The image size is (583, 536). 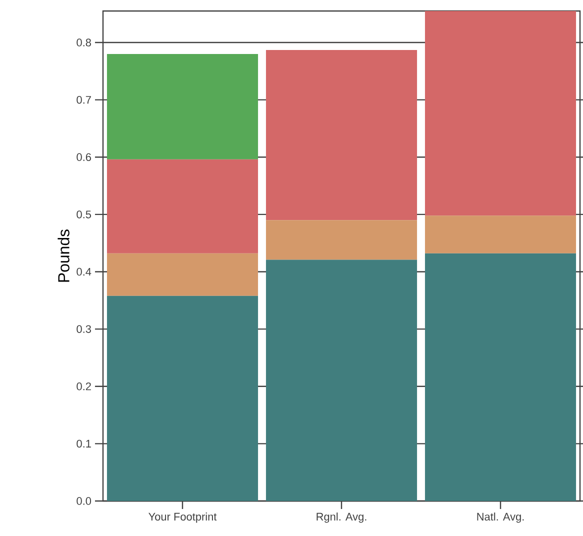 I want to click on x-tick-label: Rgnl. Avg., so click(x=341, y=517).